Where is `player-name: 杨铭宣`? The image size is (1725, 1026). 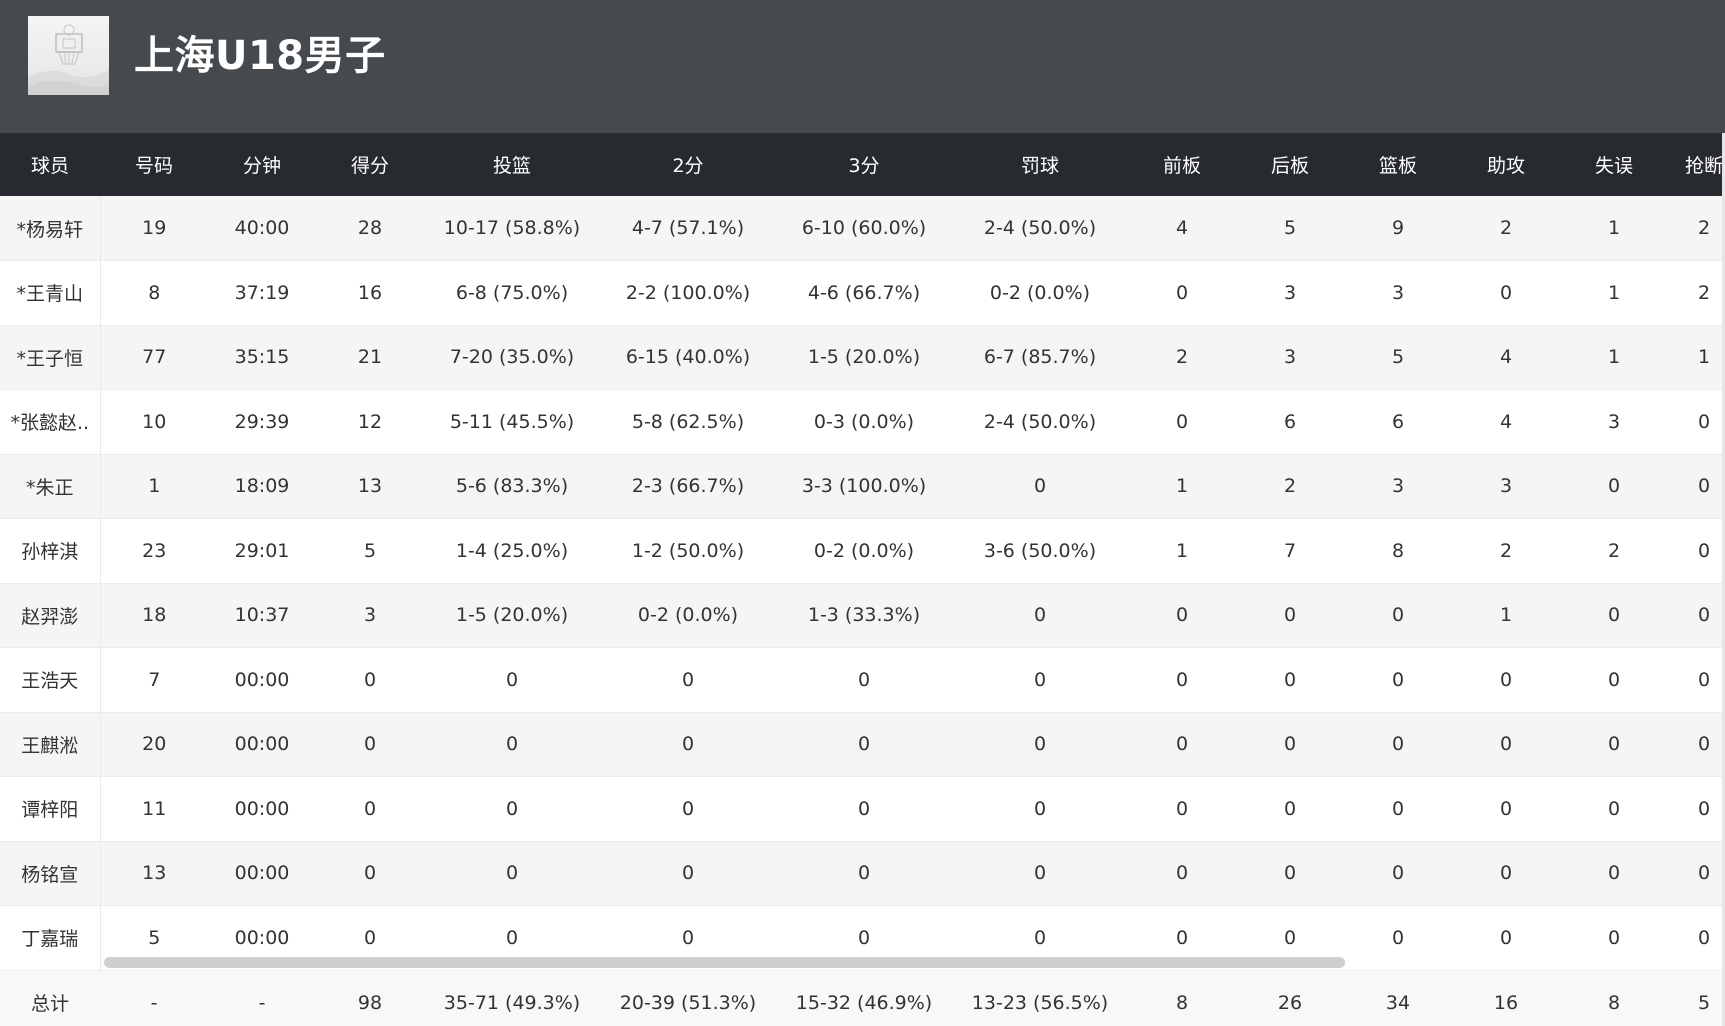
player-name: 杨铭宣 is located at coordinates (50, 873).